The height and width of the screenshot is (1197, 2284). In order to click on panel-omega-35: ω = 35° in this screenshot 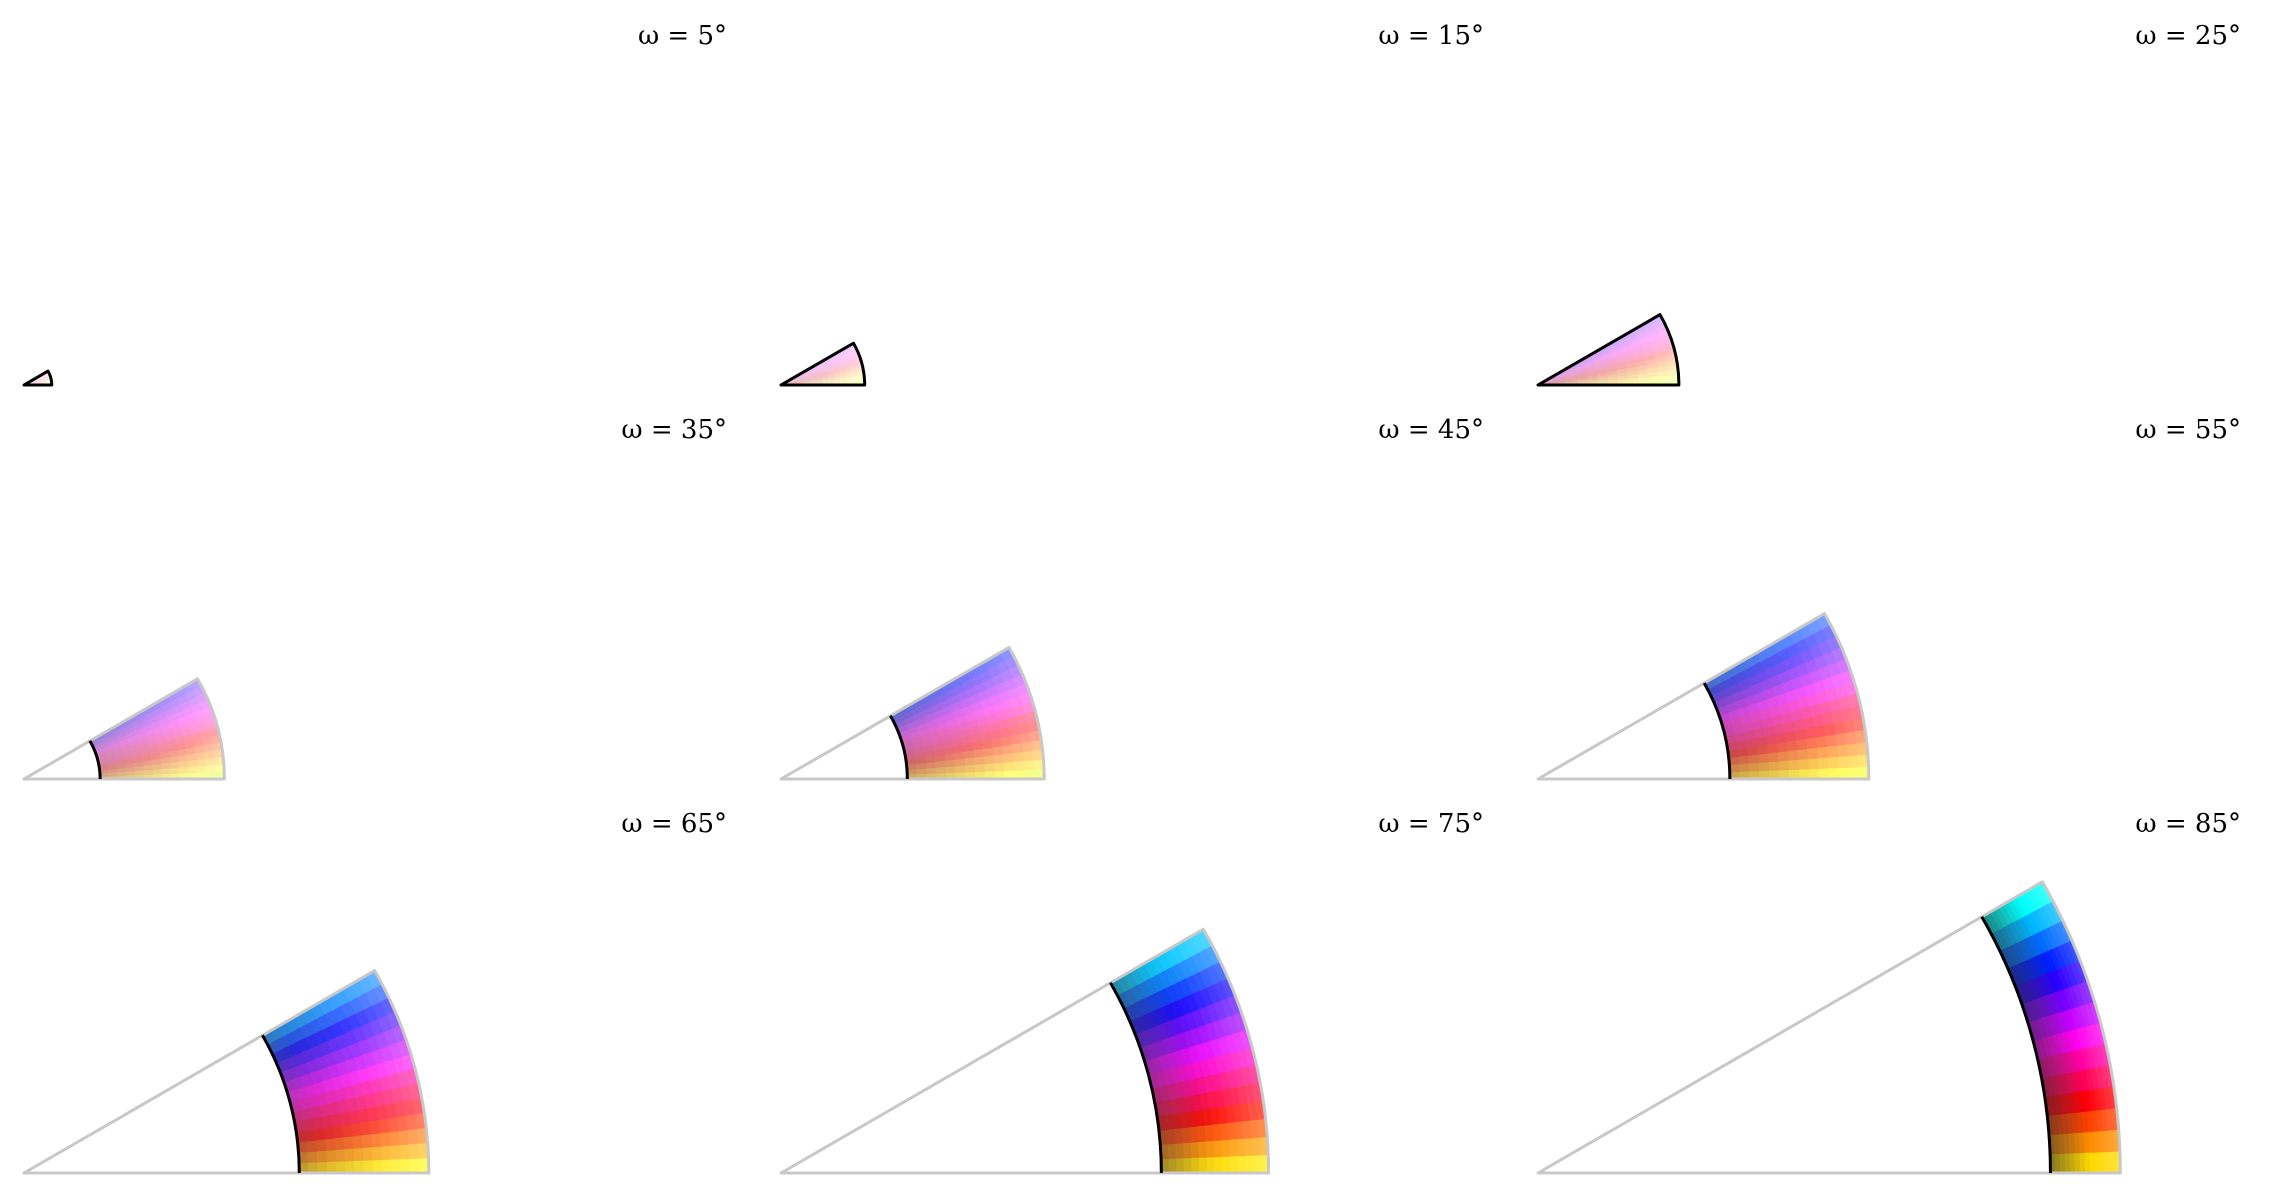, I will do `click(374, 598)`.